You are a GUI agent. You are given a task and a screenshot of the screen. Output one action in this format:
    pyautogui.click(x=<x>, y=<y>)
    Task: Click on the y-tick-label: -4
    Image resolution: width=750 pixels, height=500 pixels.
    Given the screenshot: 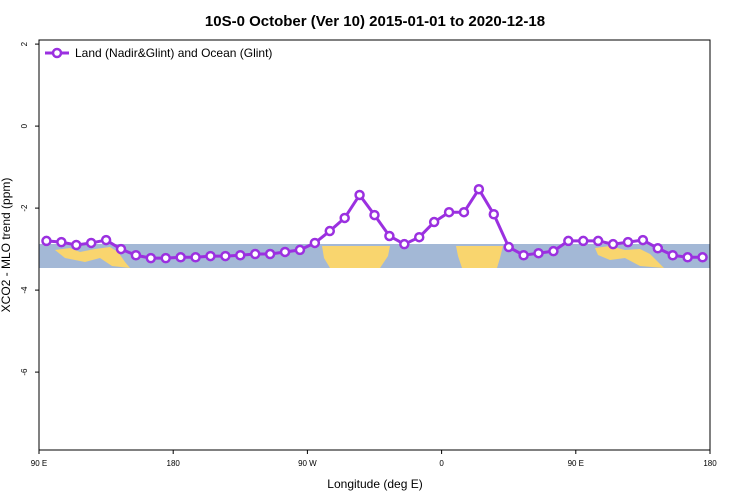 What is the action you would take?
    pyautogui.click(x=24, y=290)
    